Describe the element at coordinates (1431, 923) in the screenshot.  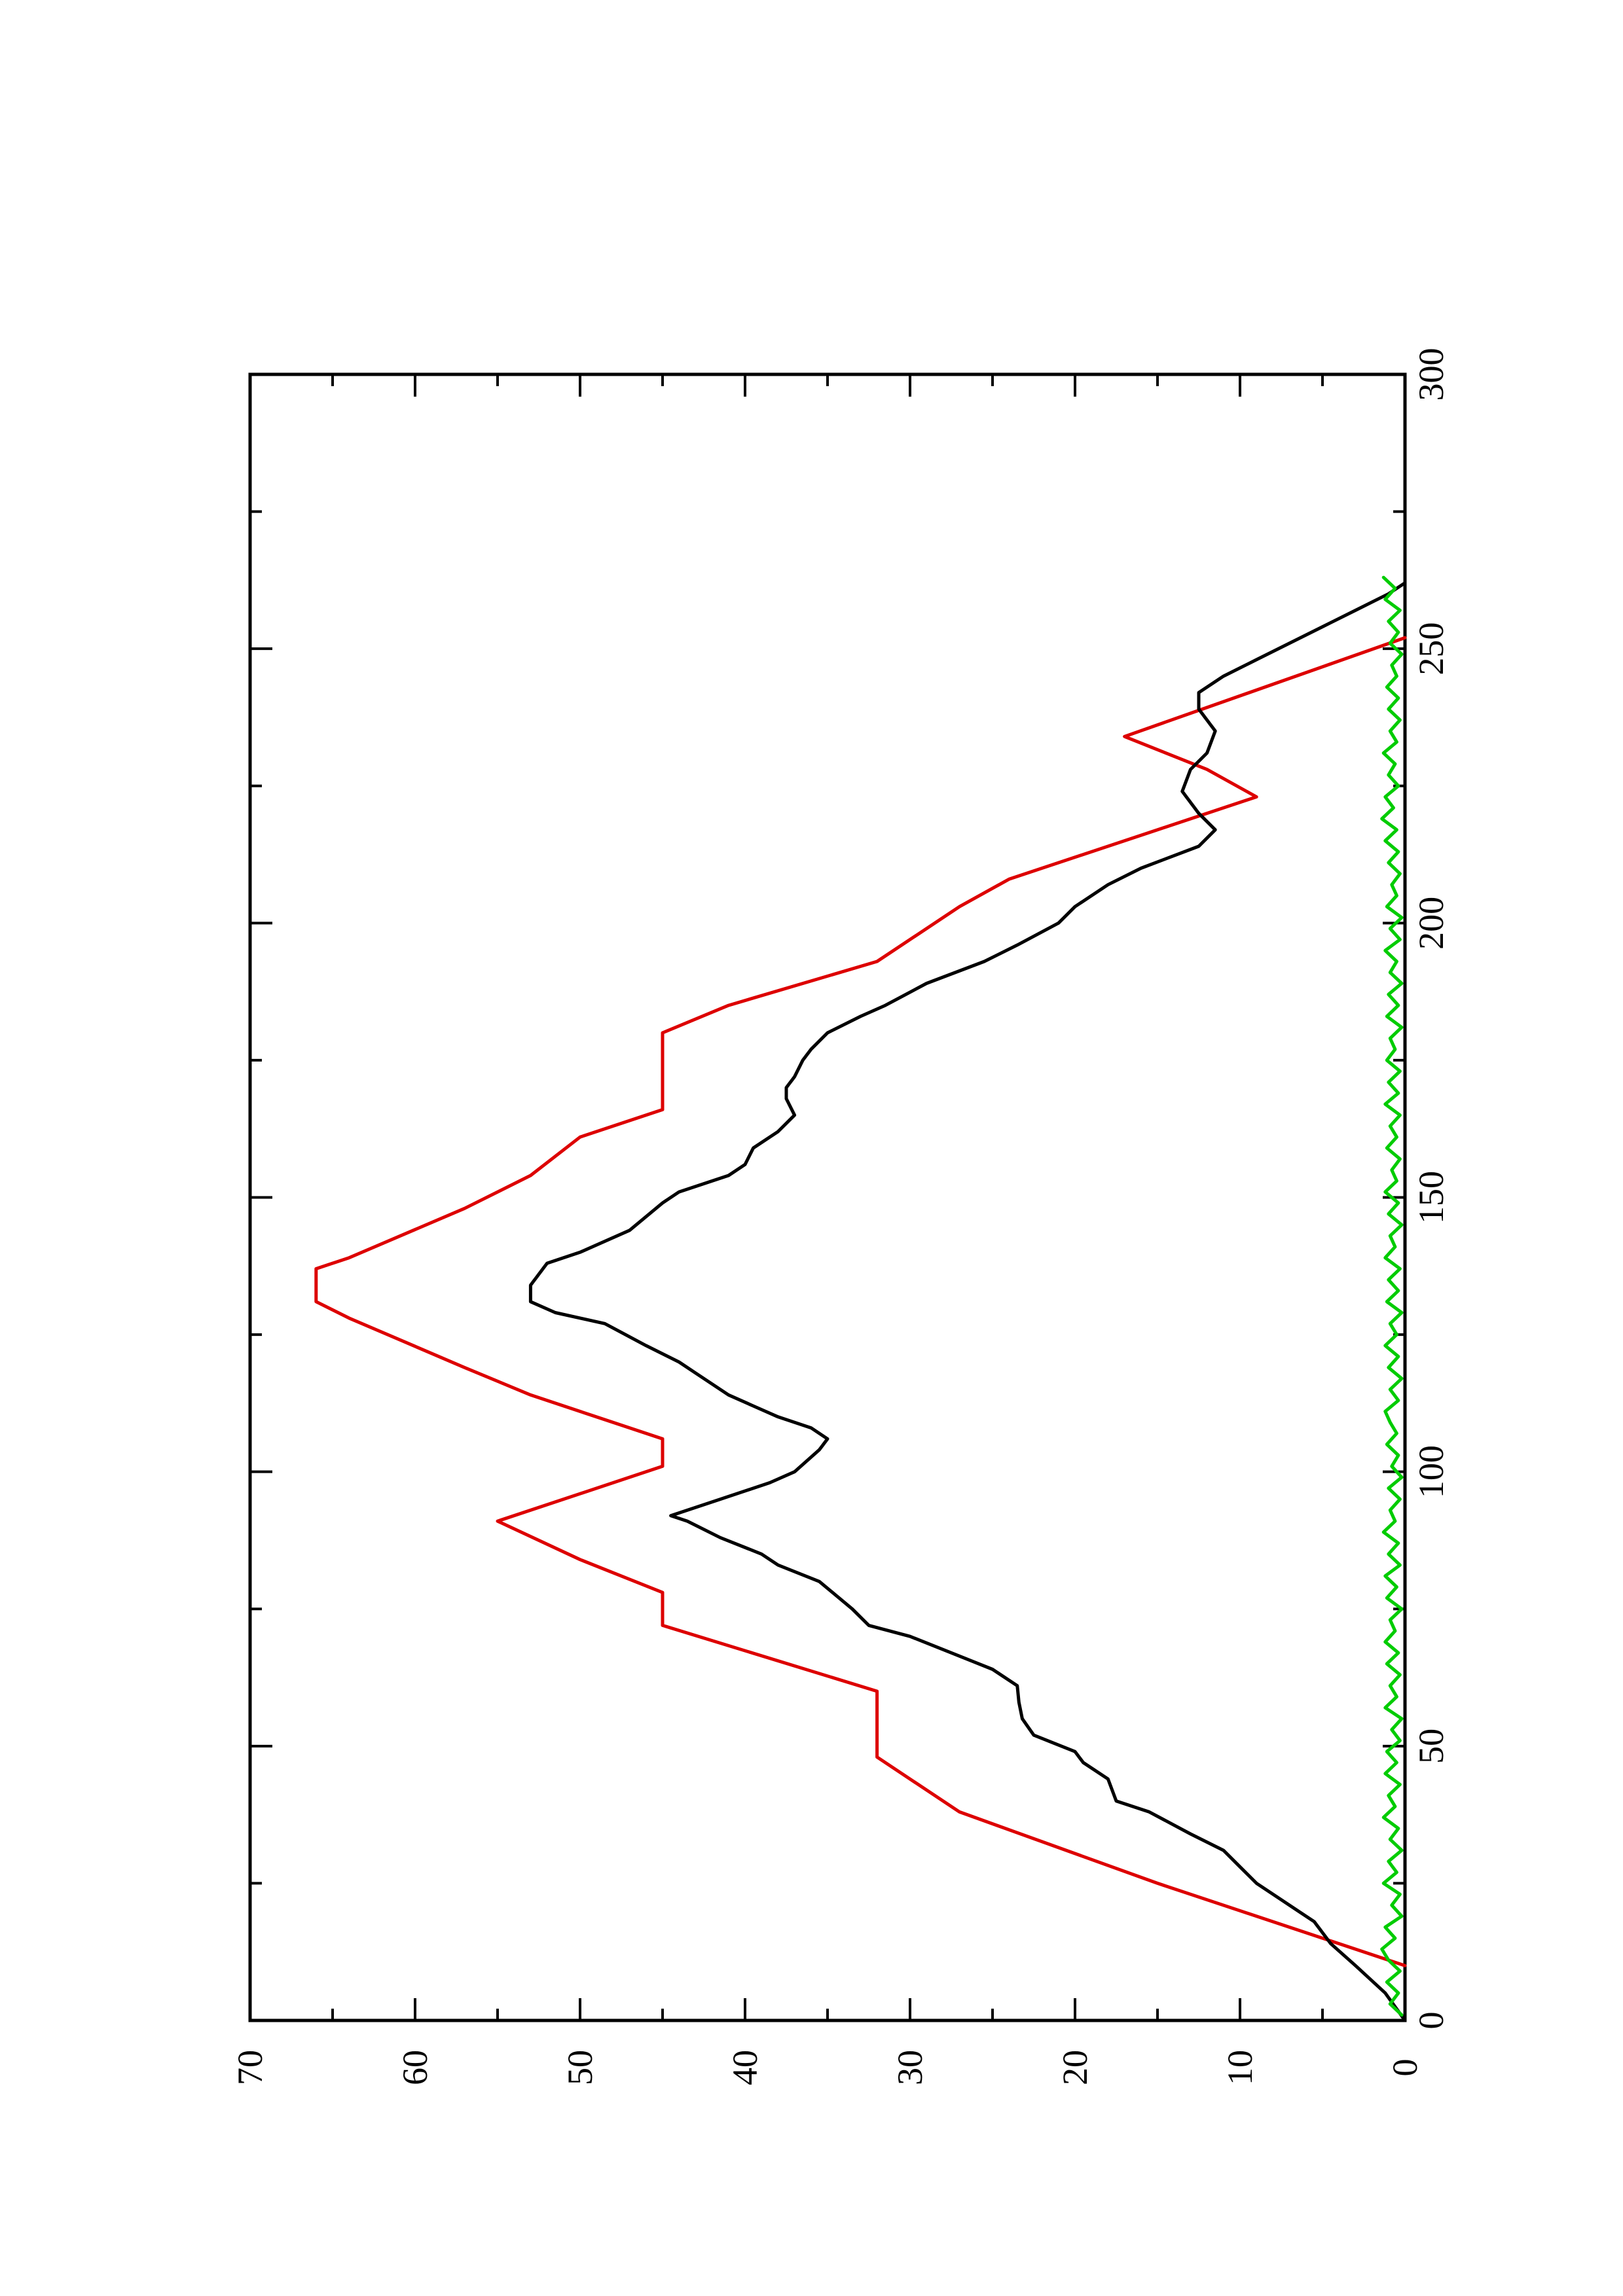
I see `x-tick-label: 200` at that location.